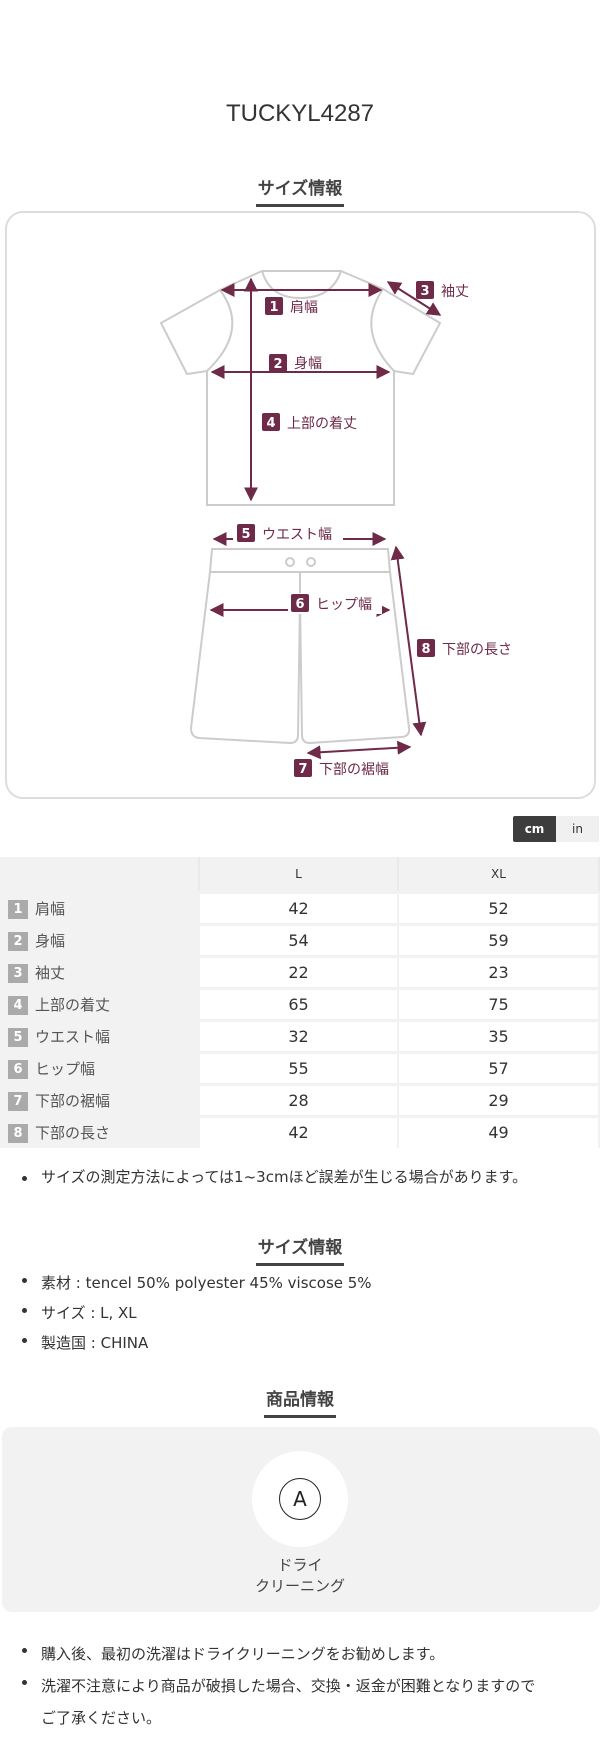 The height and width of the screenshot is (1737, 600). Describe the element at coordinates (18, 941) in the screenshot. I see `row-number-badge: 2` at that location.